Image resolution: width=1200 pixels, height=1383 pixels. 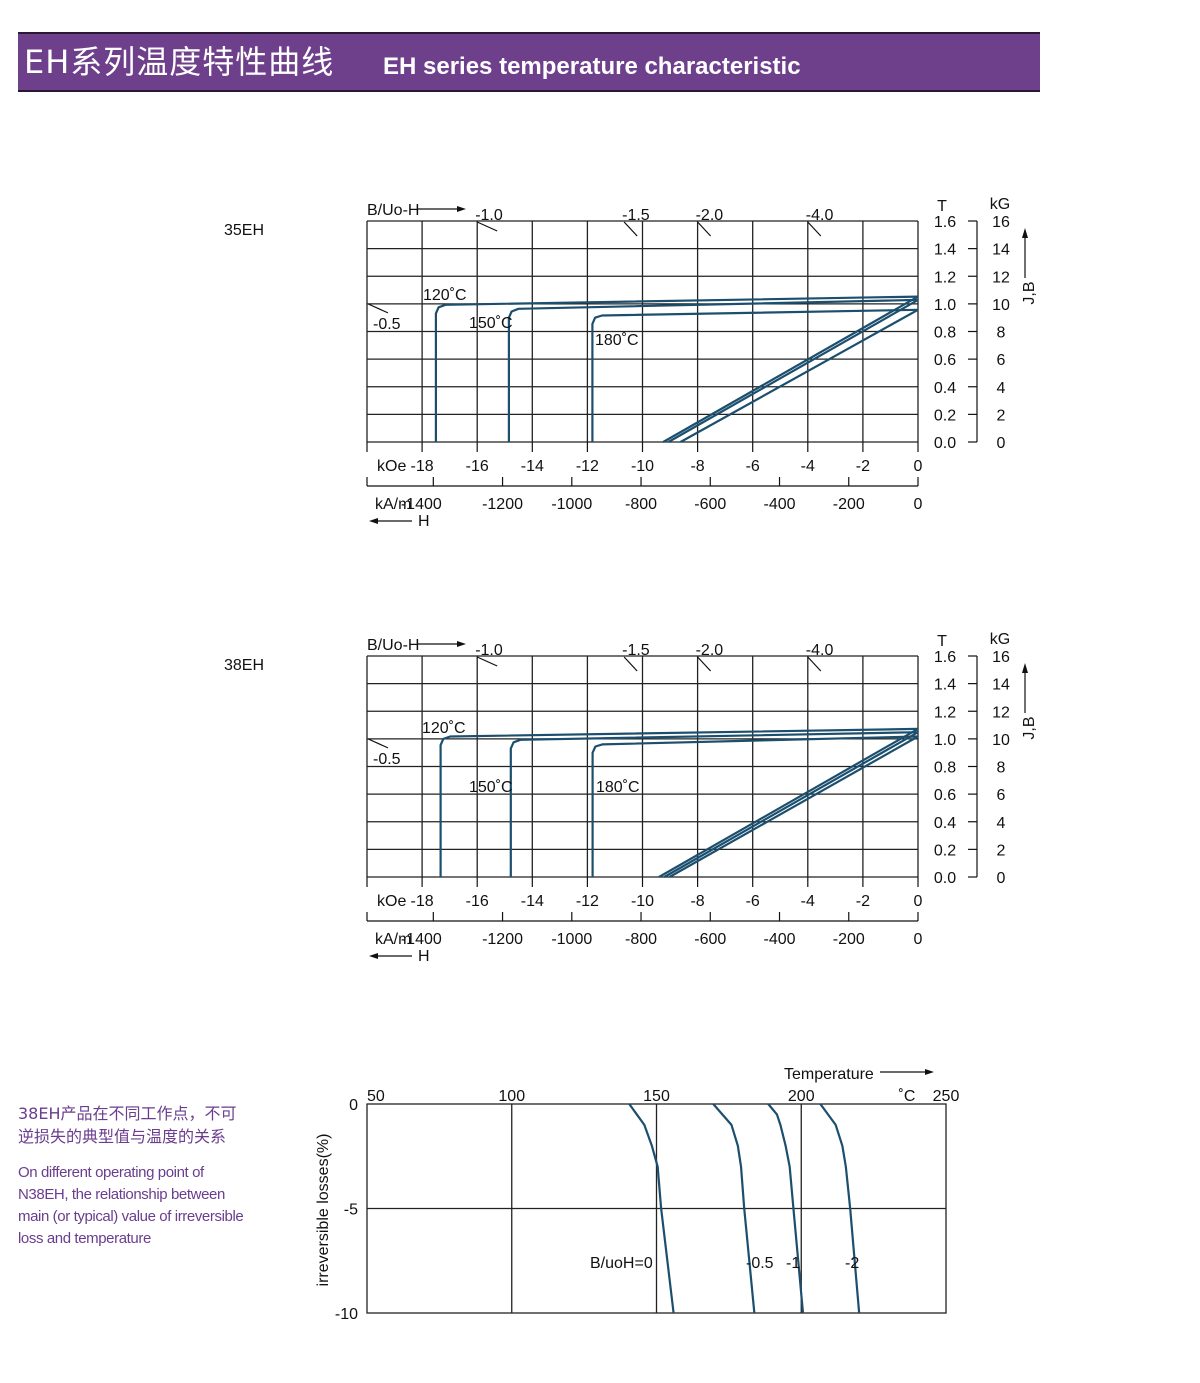 I want to click on note-cn-line: 38EH产品在不同工作点，不可, so click(x=127, y=1113).